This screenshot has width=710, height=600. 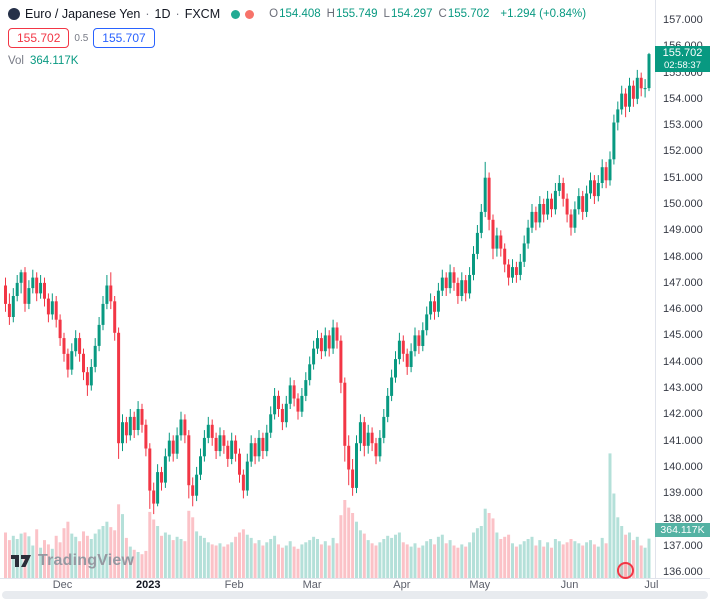 What do you see at coordinates (683, 493) in the screenshot?
I see `price-tick-label: 139.000` at bounding box center [683, 493].